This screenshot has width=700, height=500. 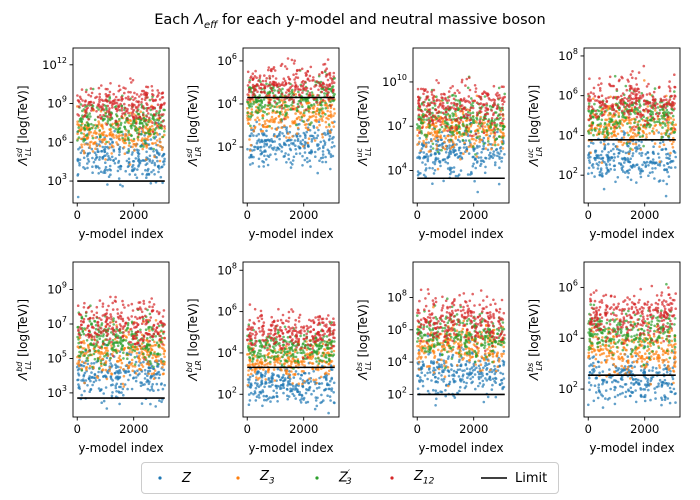 I want to click on x-axis-label: y-model index, so click(x=290, y=234).